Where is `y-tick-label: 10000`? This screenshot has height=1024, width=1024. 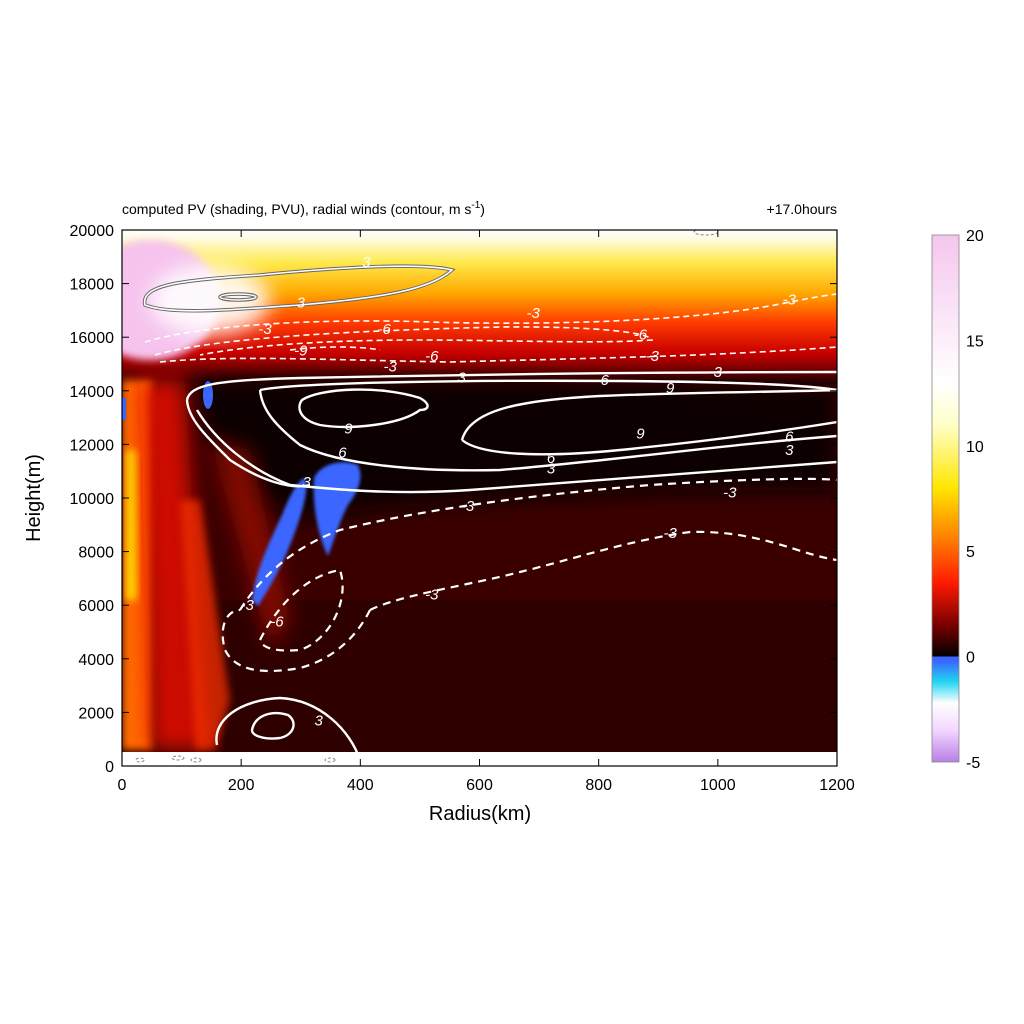
y-tick-label: 10000 is located at coordinates (92, 499).